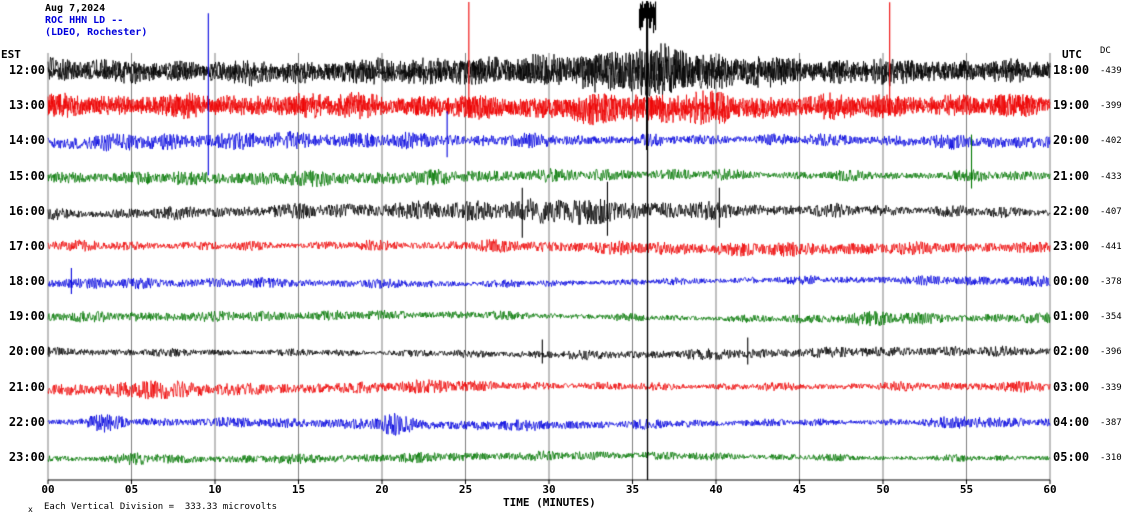 Image resolution: width=1130 pixels, height=519 pixels. Describe the element at coordinates (84, 20) in the screenshot. I see `station-label: ROC HHN LD --` at that location.